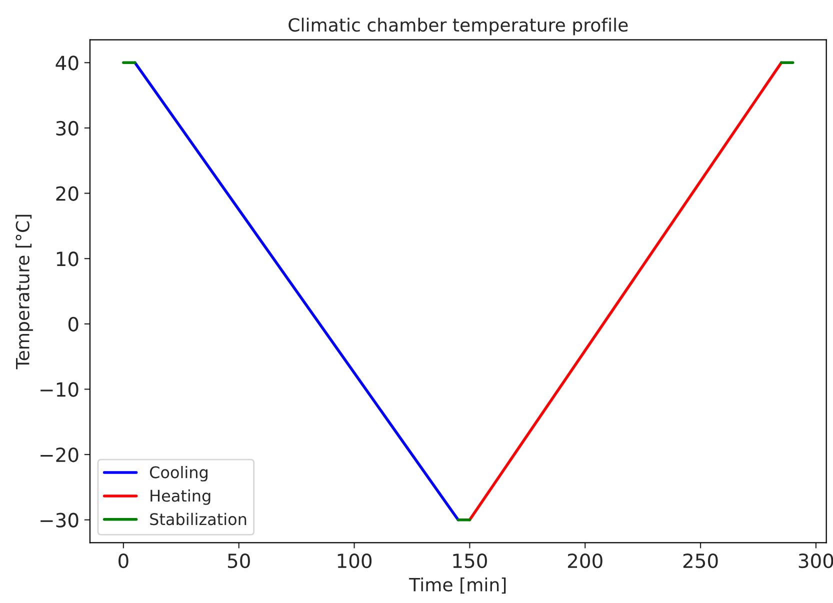  What do you see at coordinates (700, 560) in the screenshot?
I see `x-tick-label: 250` at bounding box center [700, 560].